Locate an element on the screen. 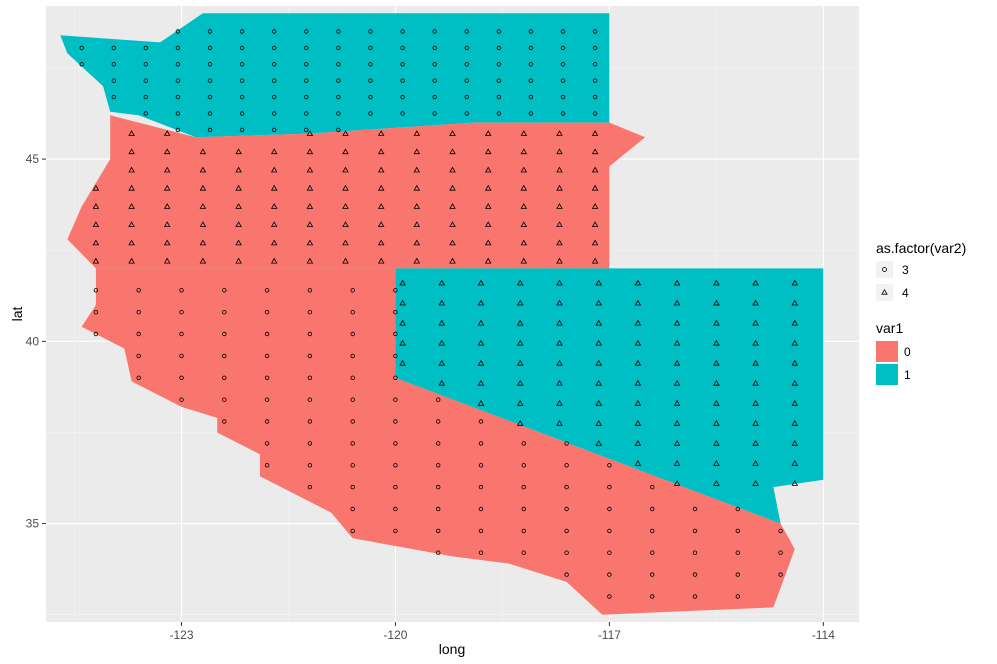 This screenshot has height=664, width=997. x-axis-title: long is located at coordinates (452, 649).